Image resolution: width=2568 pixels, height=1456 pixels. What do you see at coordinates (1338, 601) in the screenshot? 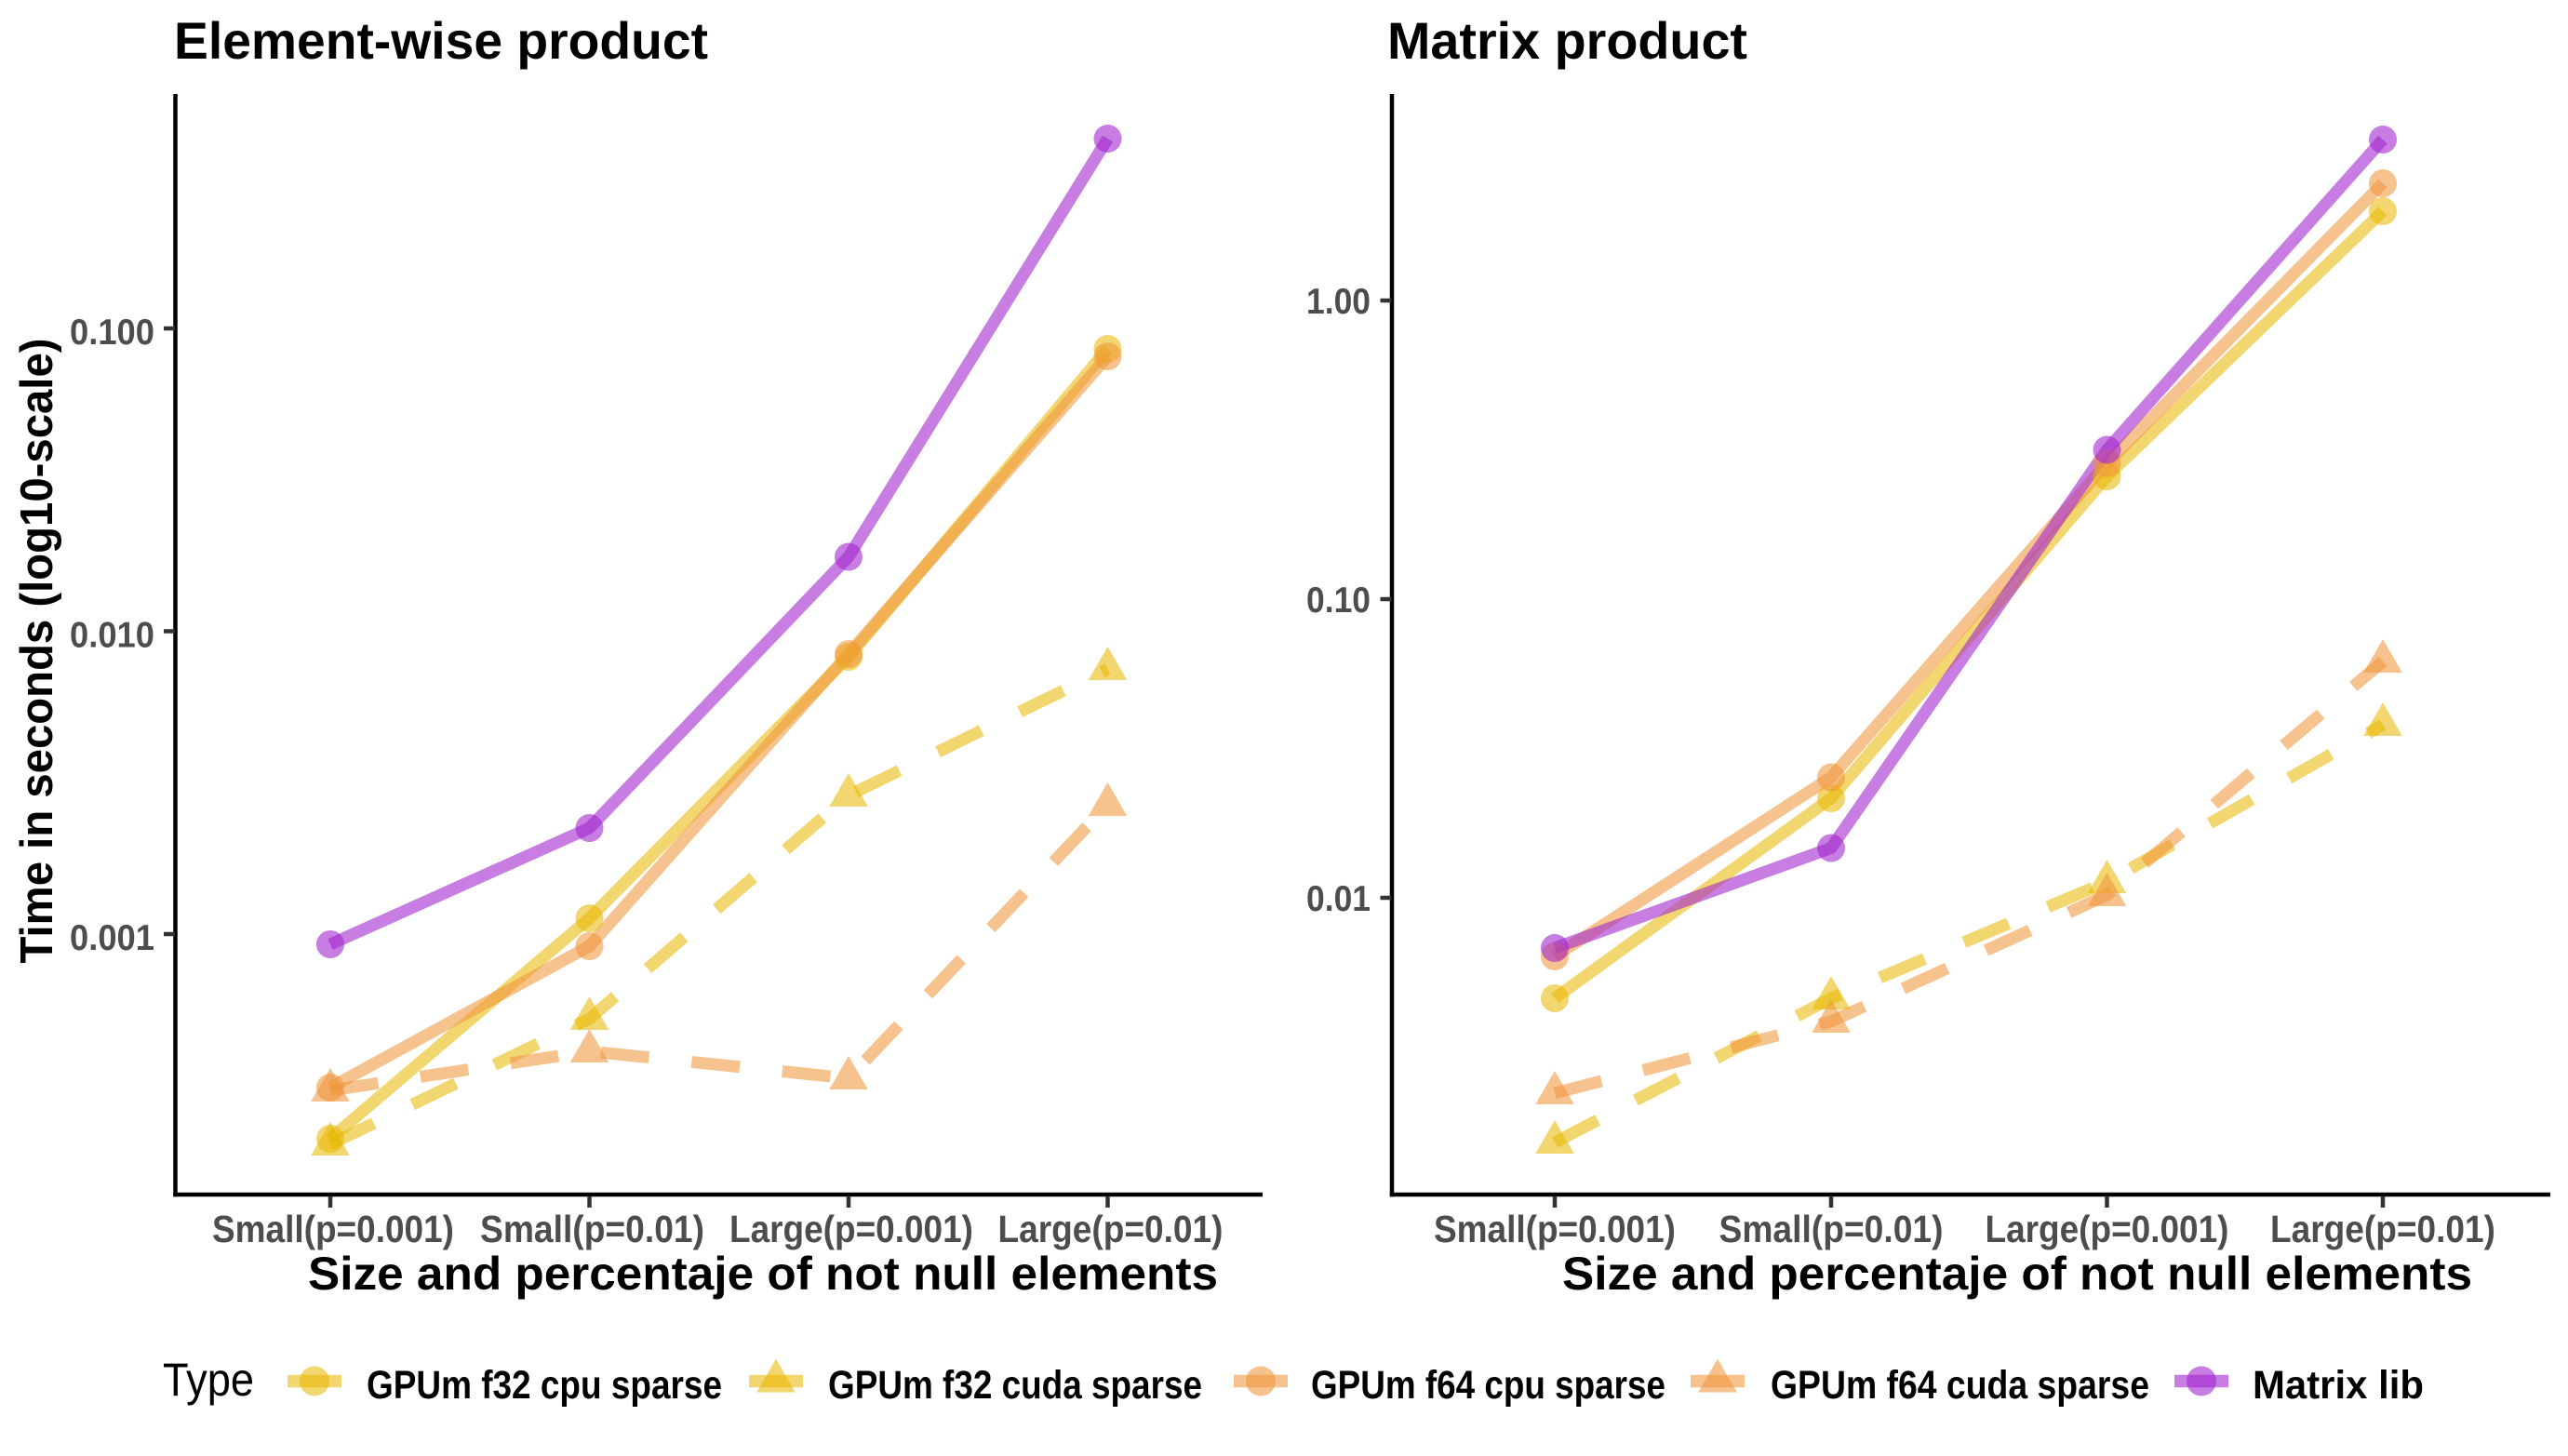
I see `svg-text: 0.10` at bounding box center [1338, 601].